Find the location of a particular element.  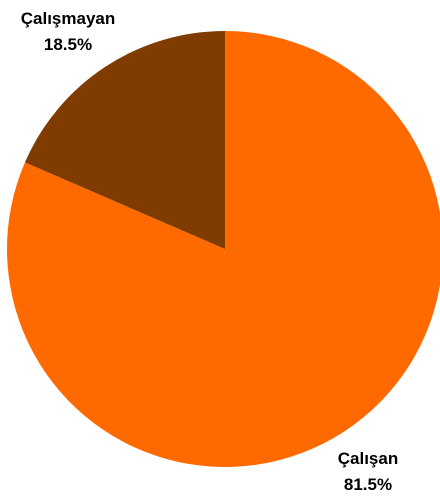

slice-label-calisan: Çalışan is located at coordinates (368, 458).